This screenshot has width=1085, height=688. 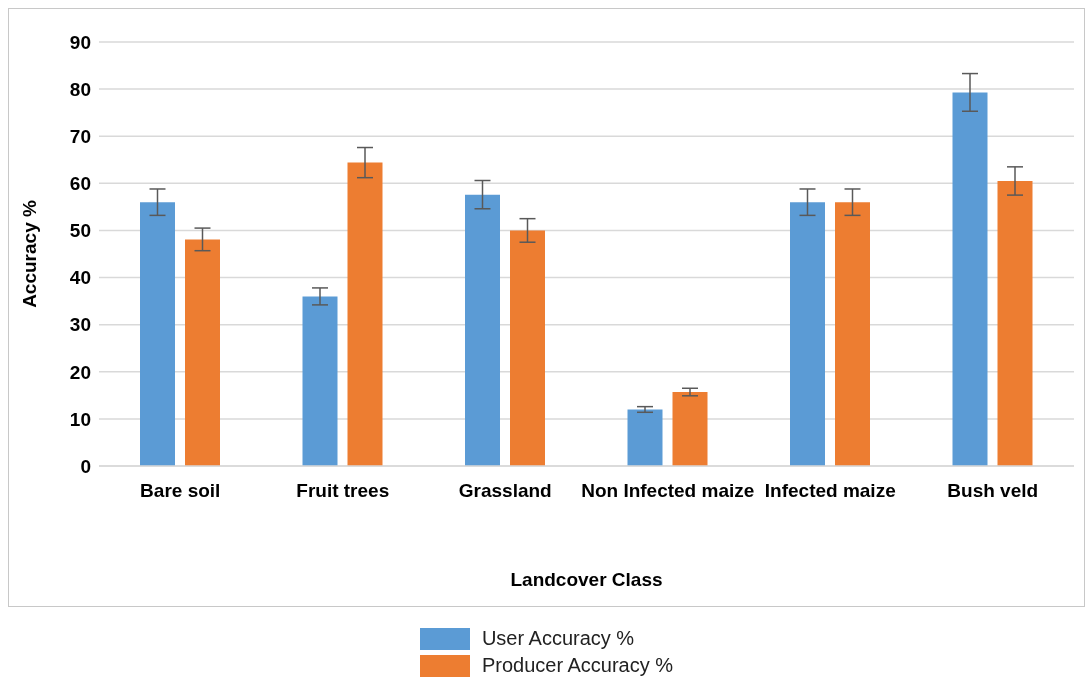 What do you see at coordinates (80, 325) in the screenshot?
I see `y-tick-label: 30` at bounding box center [80, 325].